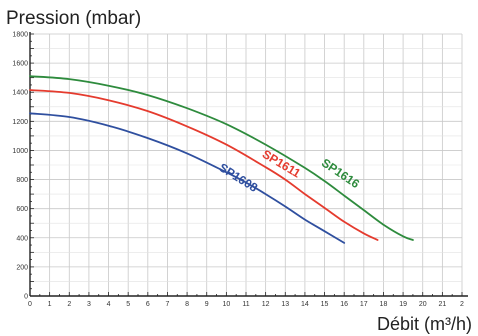 Image resolution: width=478 pixels, height=336 pixels. I want to click on x-tick-label: 21, so click(442, 304).